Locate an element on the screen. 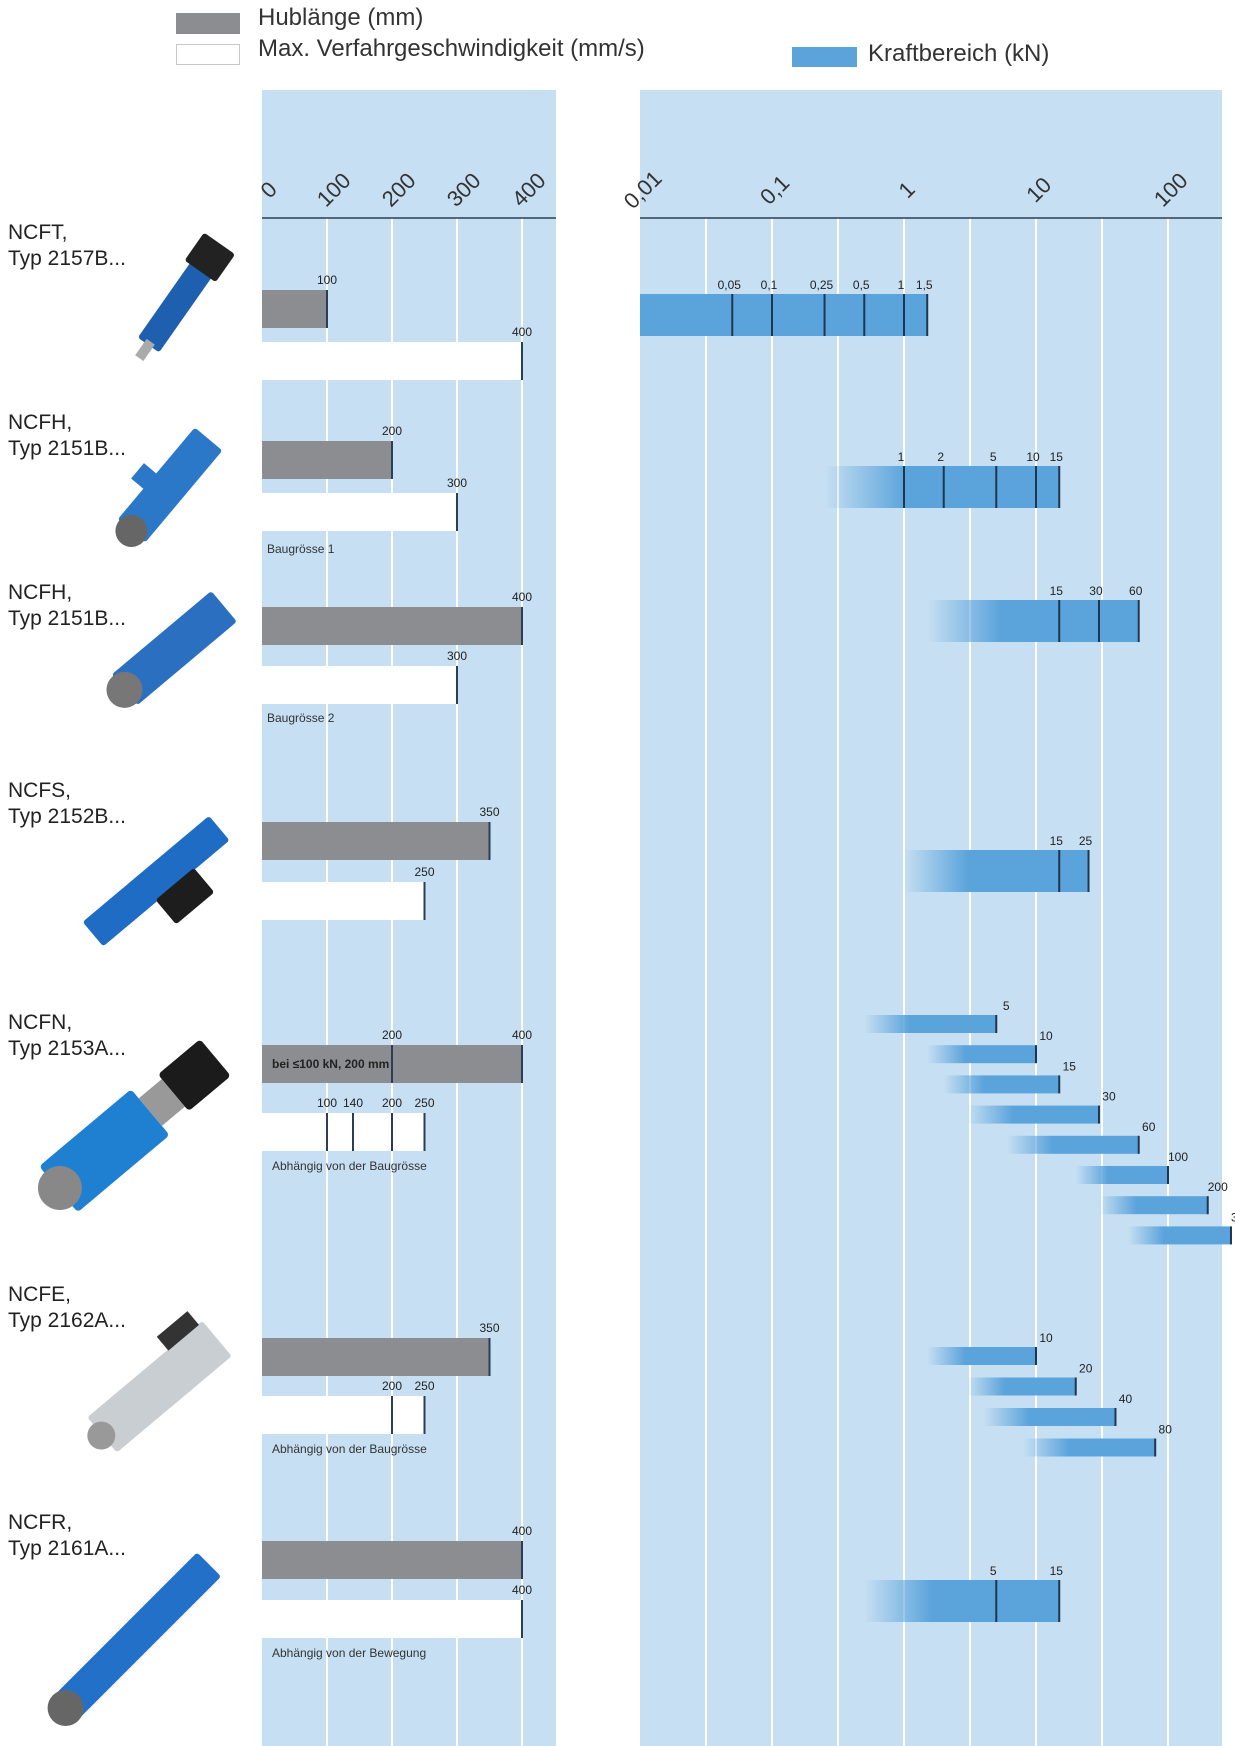  legend-force-swatch is located at coordinates (824, 57).